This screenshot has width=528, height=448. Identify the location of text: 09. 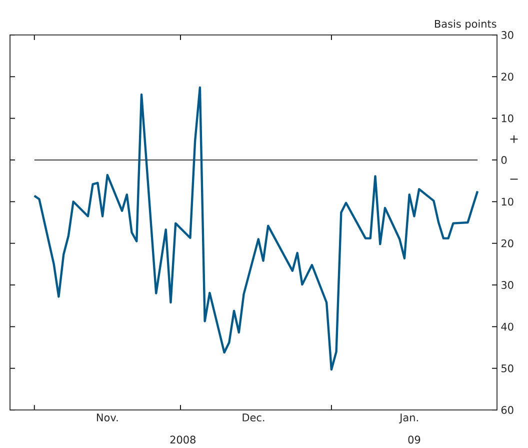
(414, 440).